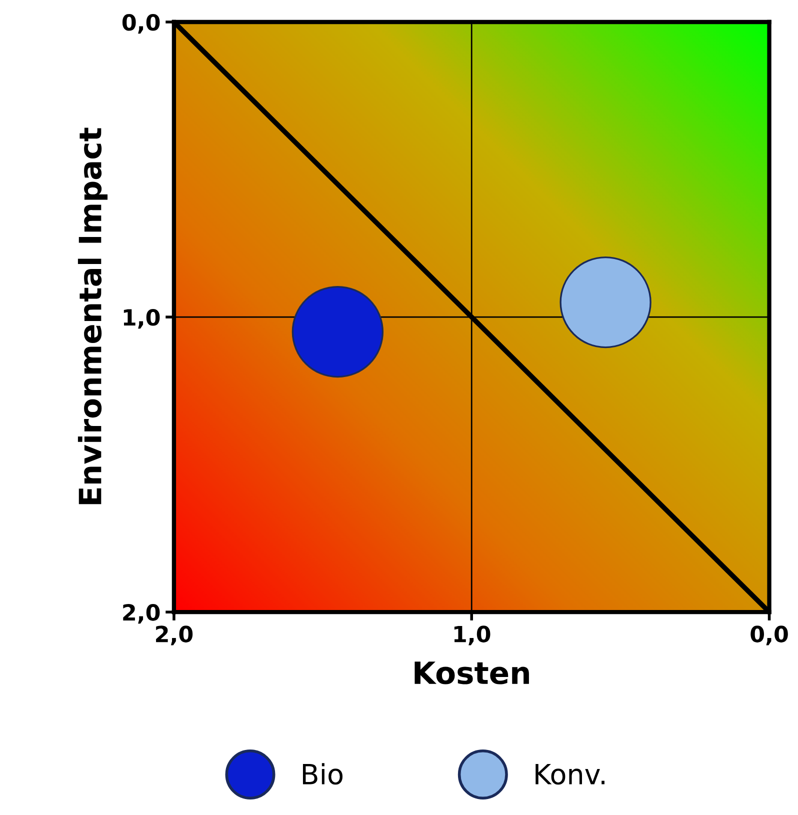 Image resolution: width=798 pixels, height=815 pixels. I want to click on y-tick-label: 1,0, so click(142, 318).